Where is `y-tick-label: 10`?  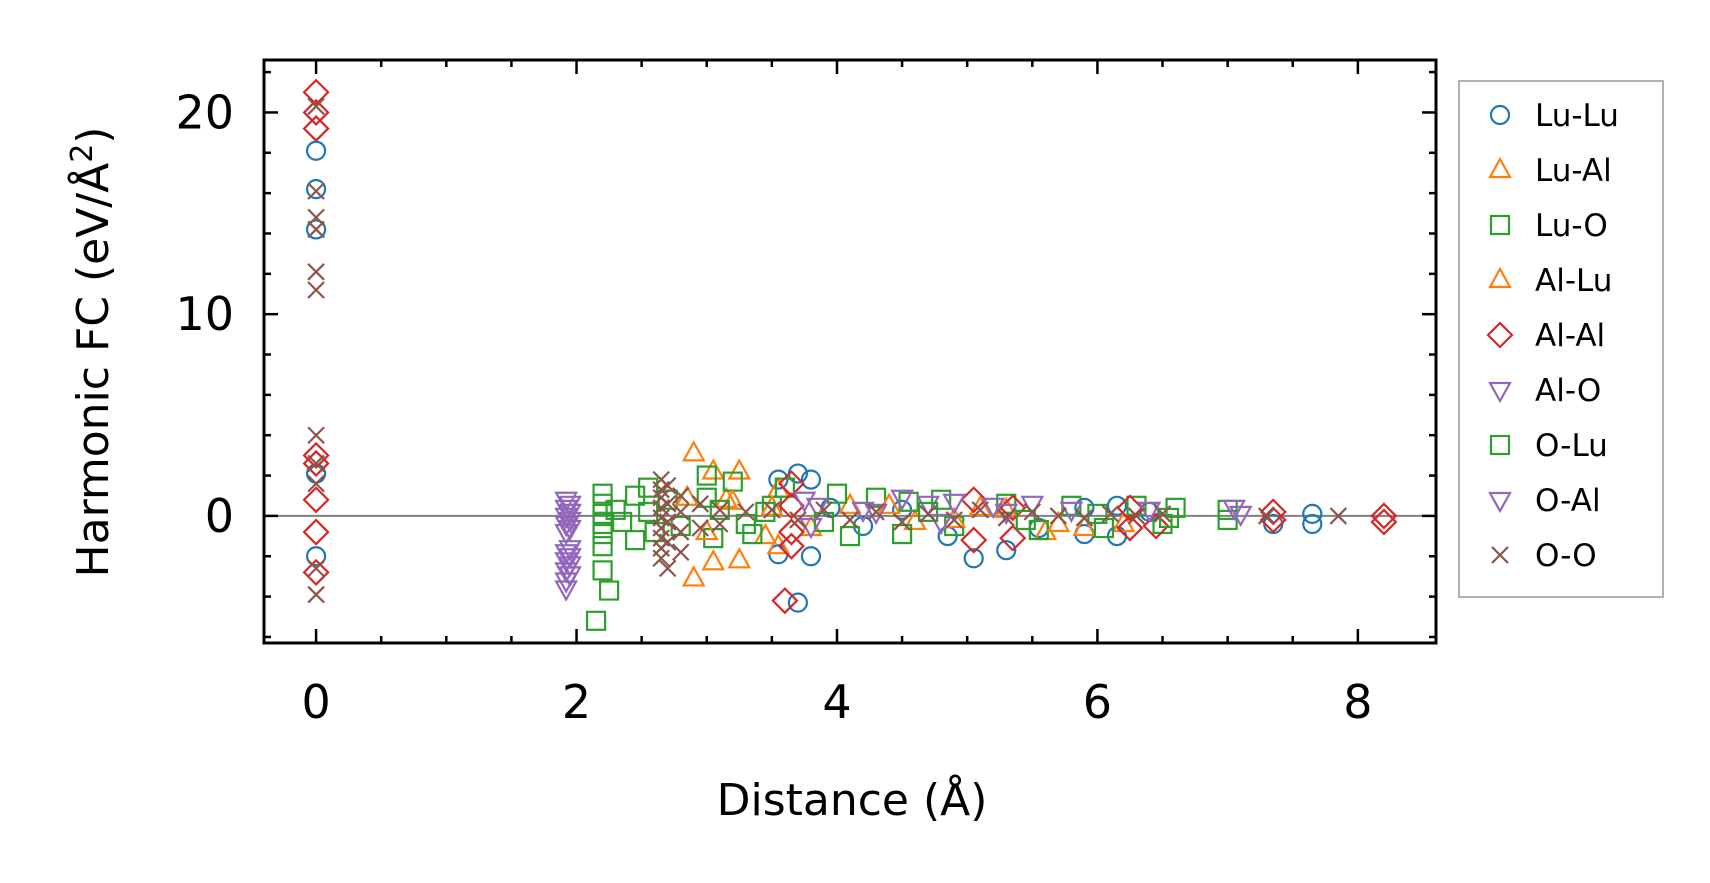
y-tick-label: 10 is located at coordinates (204, 314).